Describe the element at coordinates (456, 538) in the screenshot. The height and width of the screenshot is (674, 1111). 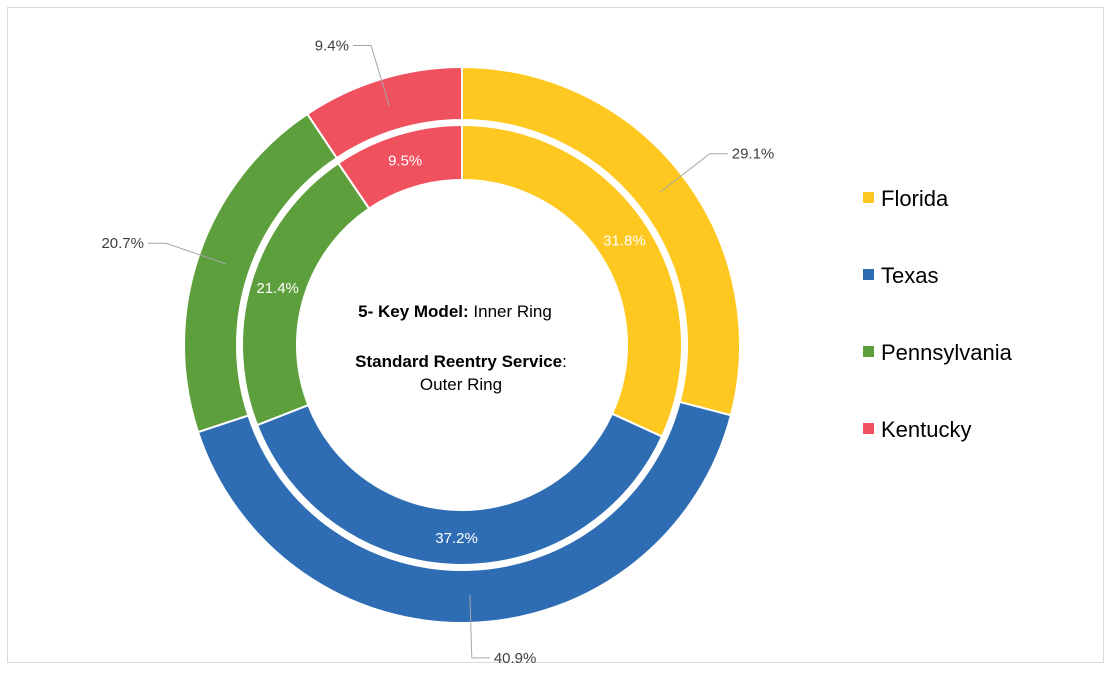
I see `inner-label-texas: 37.2%` at that location.